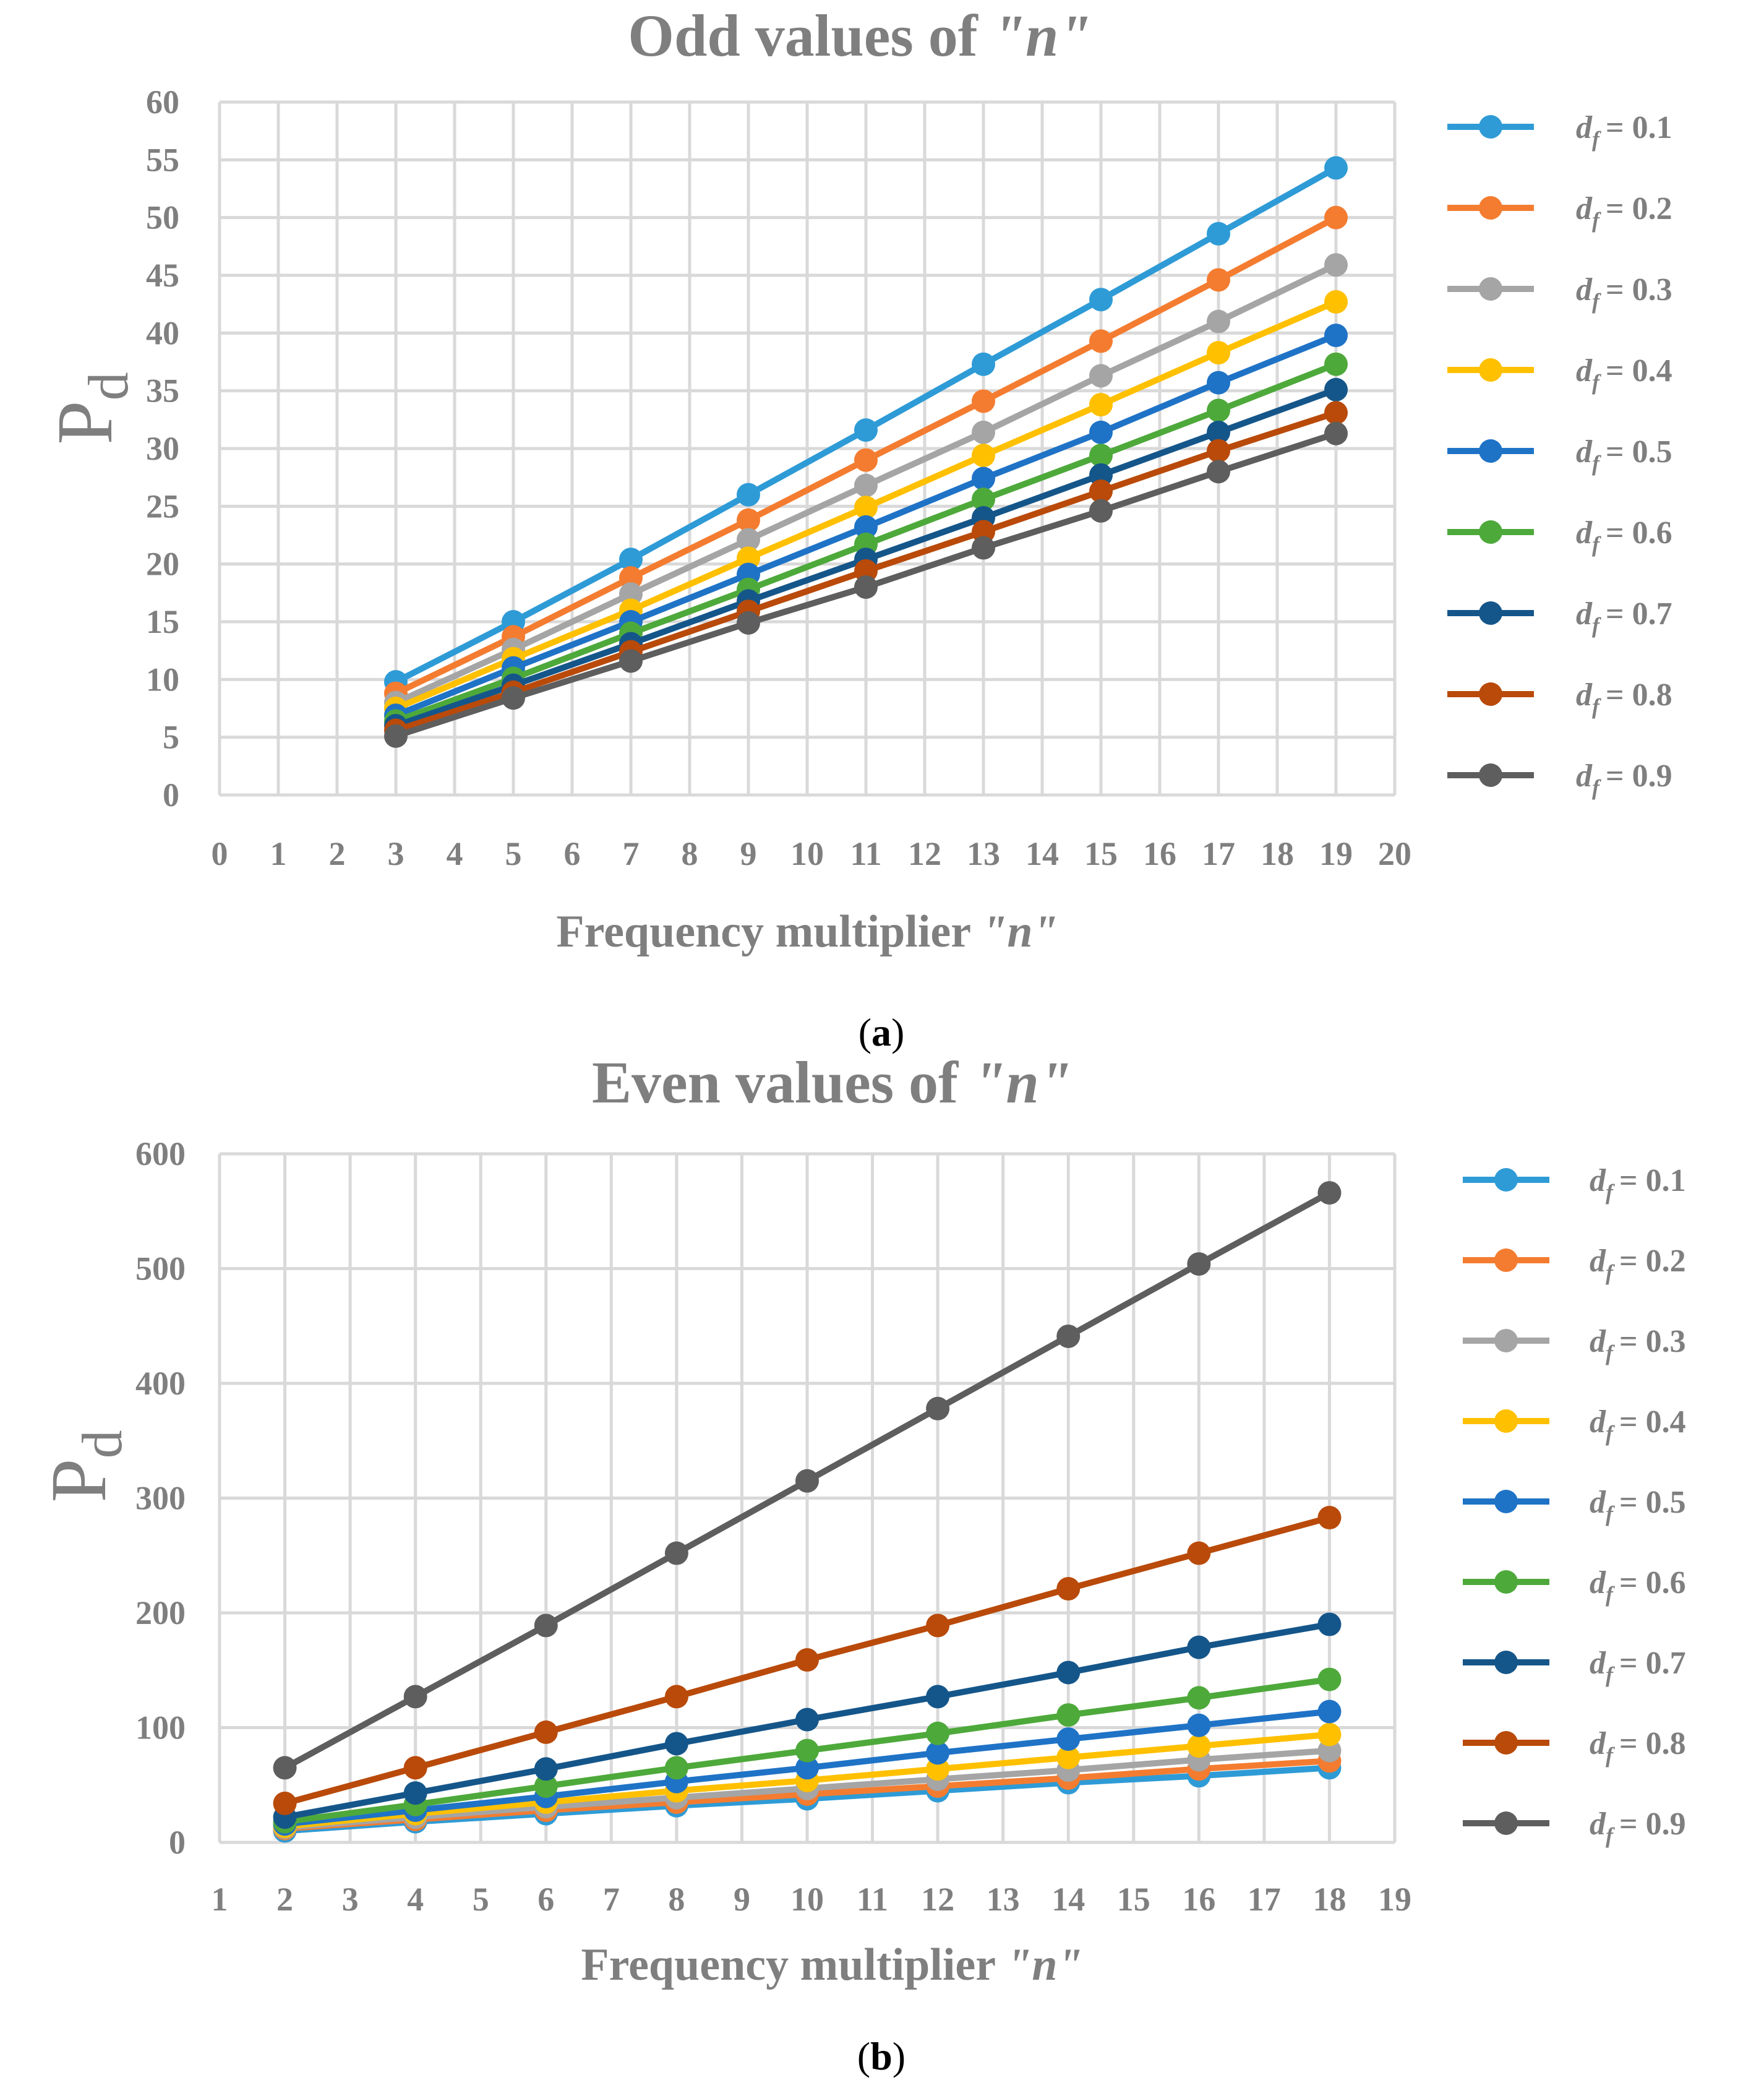  Describe the element at coordinates (1394, 854) in the screenshot. I see `x-tick-label: 20` at that location.